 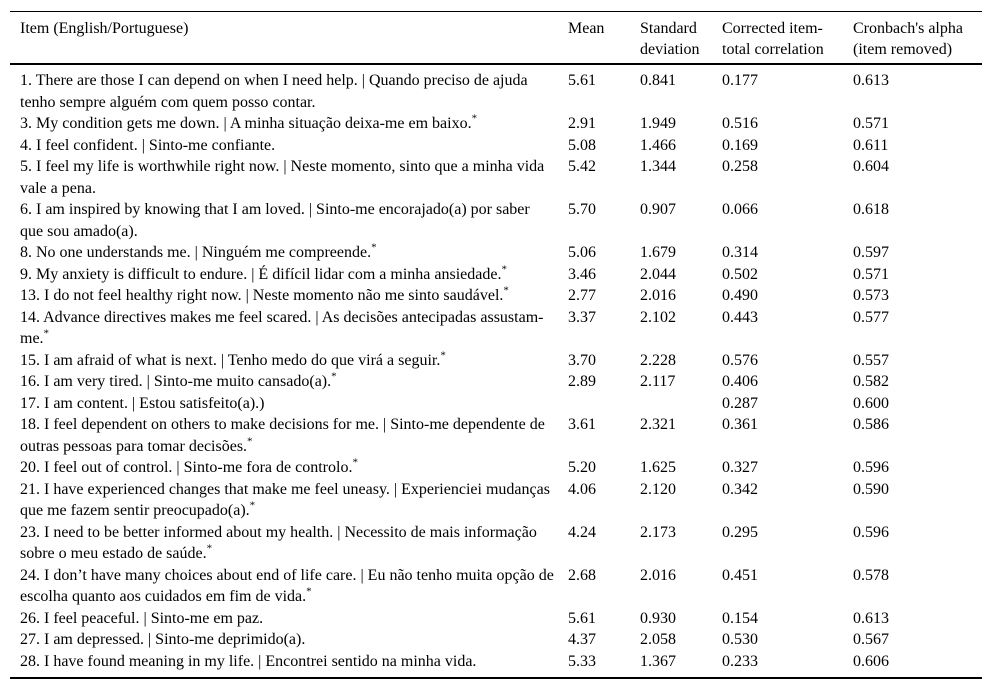 What do you see at coordinates (740, 166) in the screenshot?
I see `citc-cell: 0.258` at bounding box center [740, 166].